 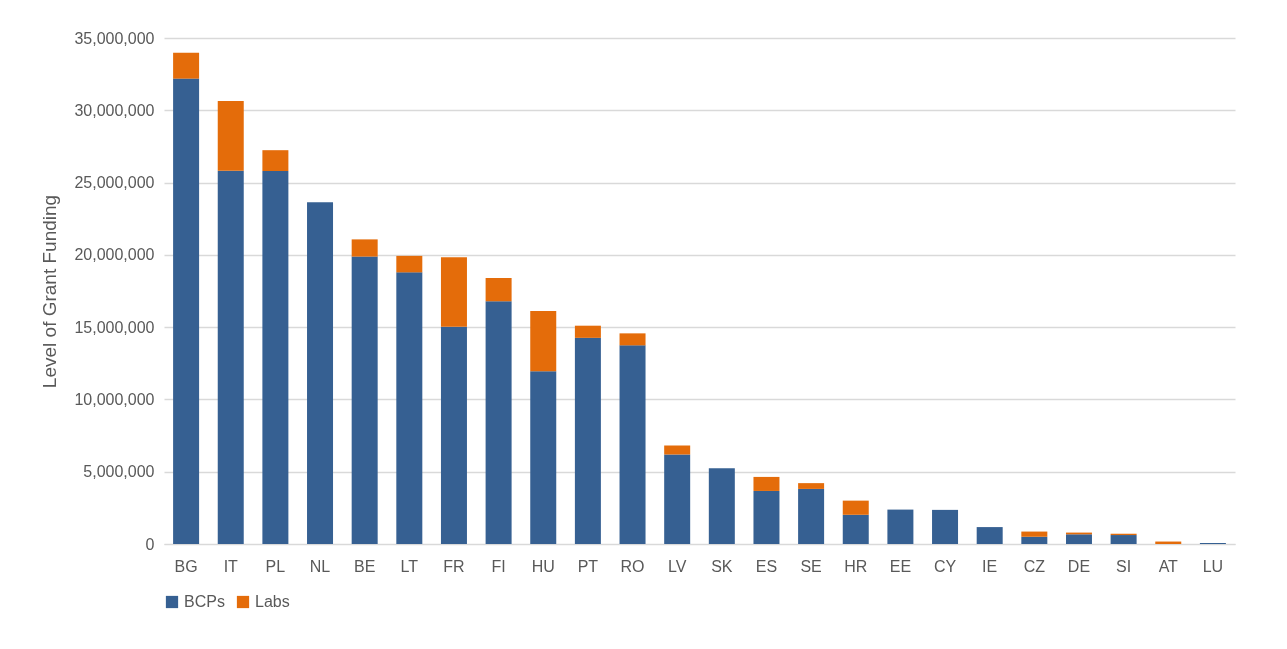 I want to click on y-tick-label: 10,000,000, so click(x=114, y=399).